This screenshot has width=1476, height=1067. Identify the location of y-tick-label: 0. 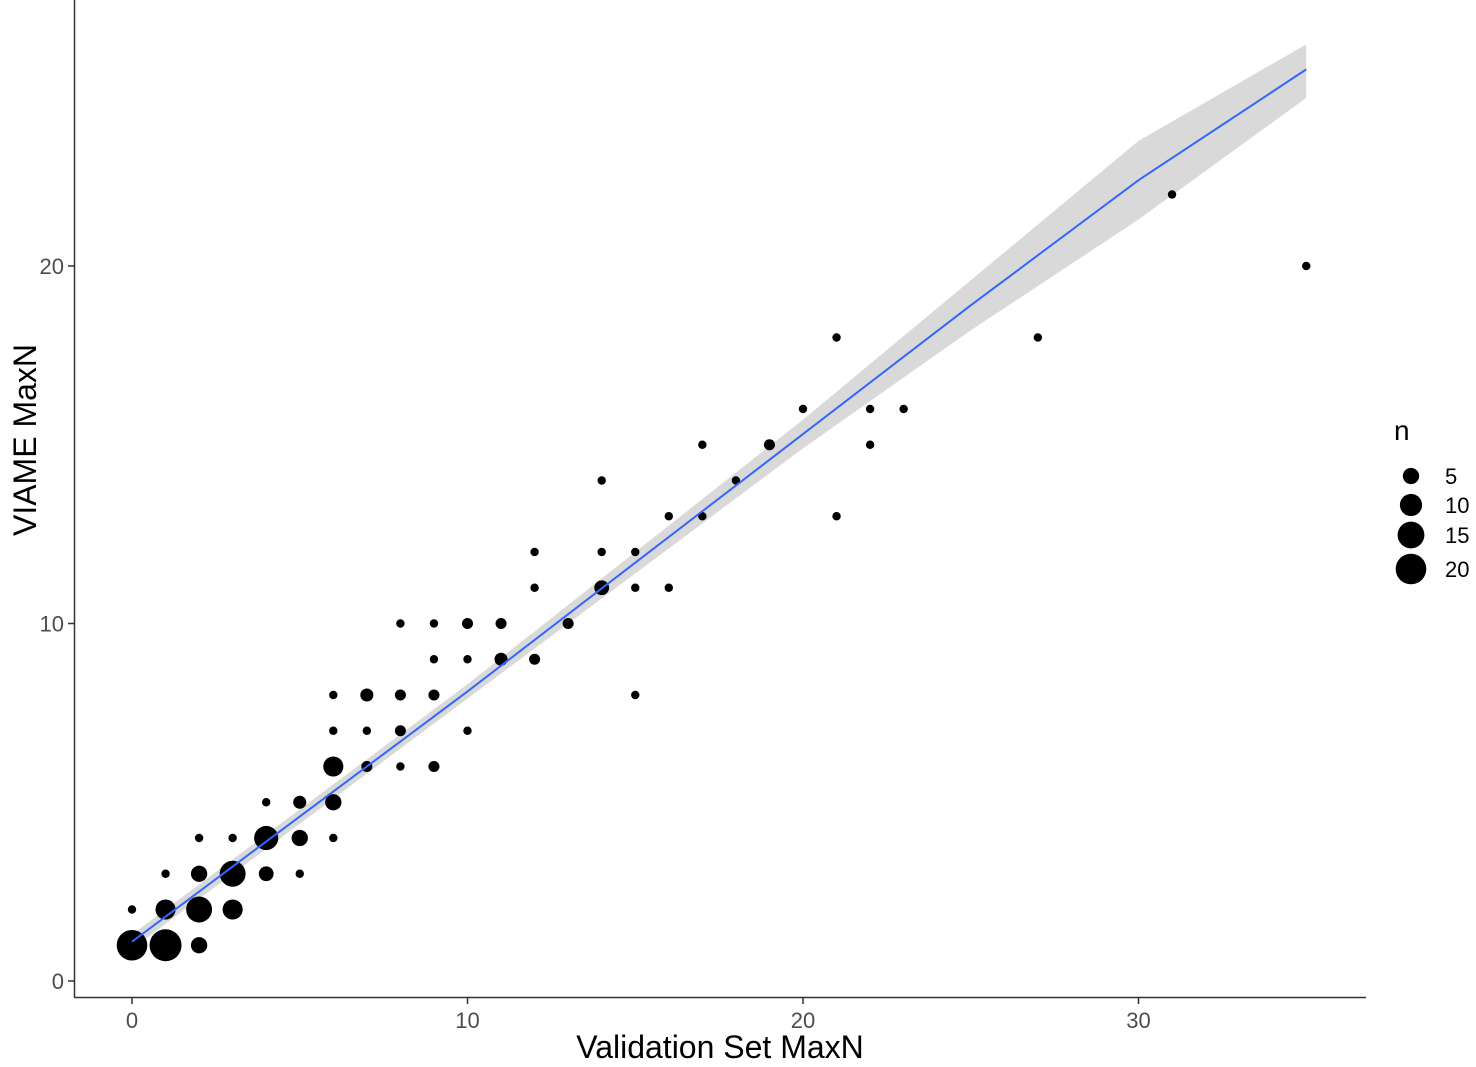
(58, 981).